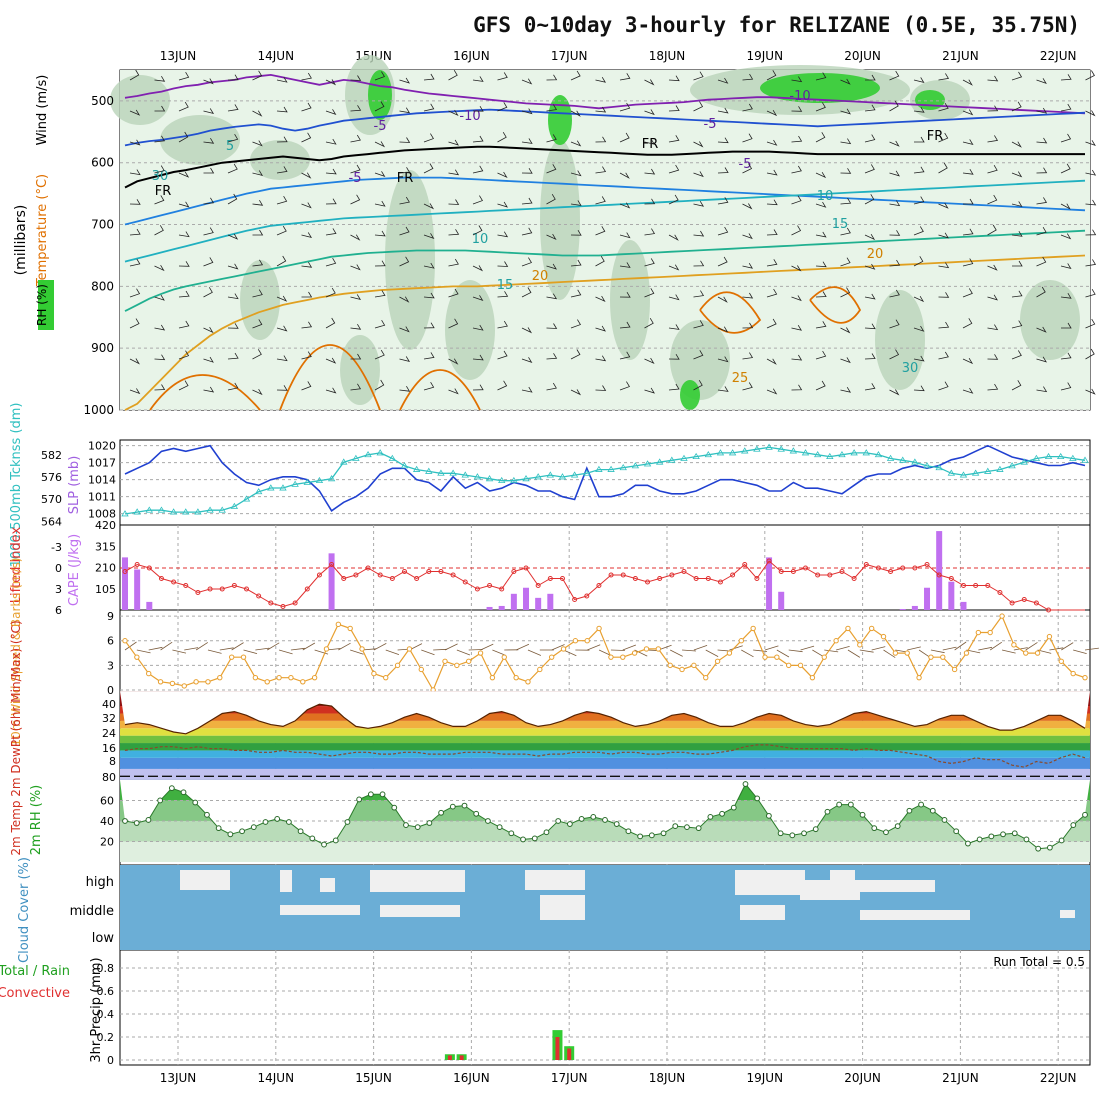 This screenshot has height=1100, width=1100. I want to click on slp-line, so click(605, 478).